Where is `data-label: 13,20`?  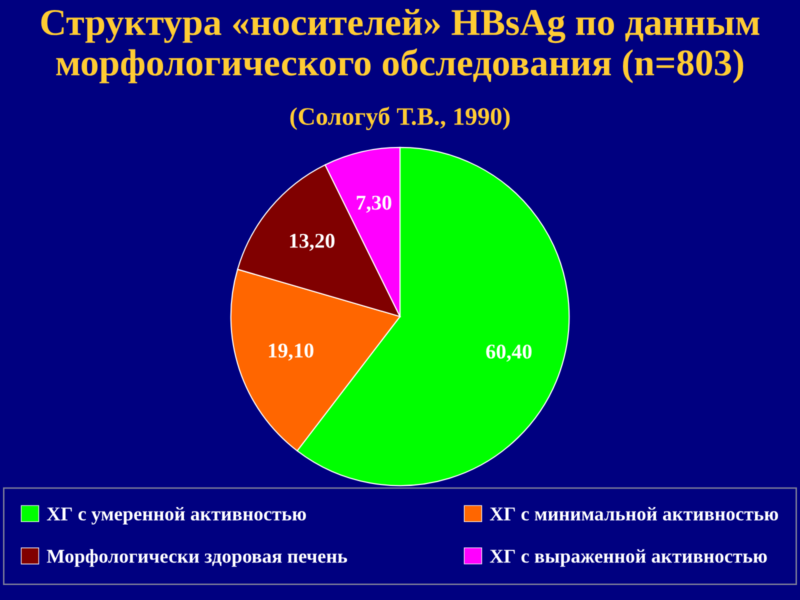
data-label: 13,20 is located at coordinates (312, 242).